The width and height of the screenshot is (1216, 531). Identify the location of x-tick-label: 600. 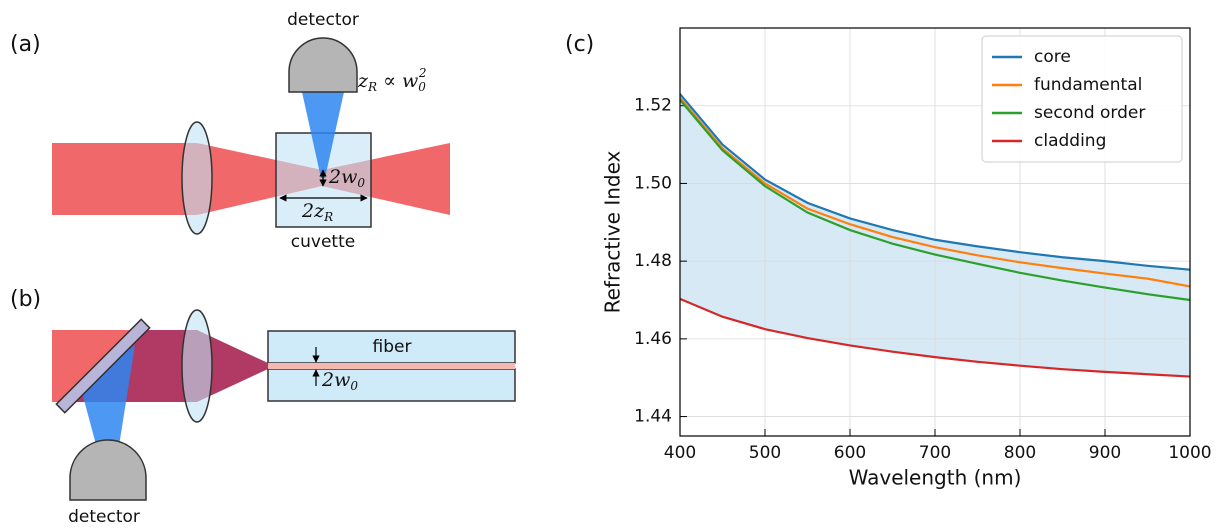
(850, 453).